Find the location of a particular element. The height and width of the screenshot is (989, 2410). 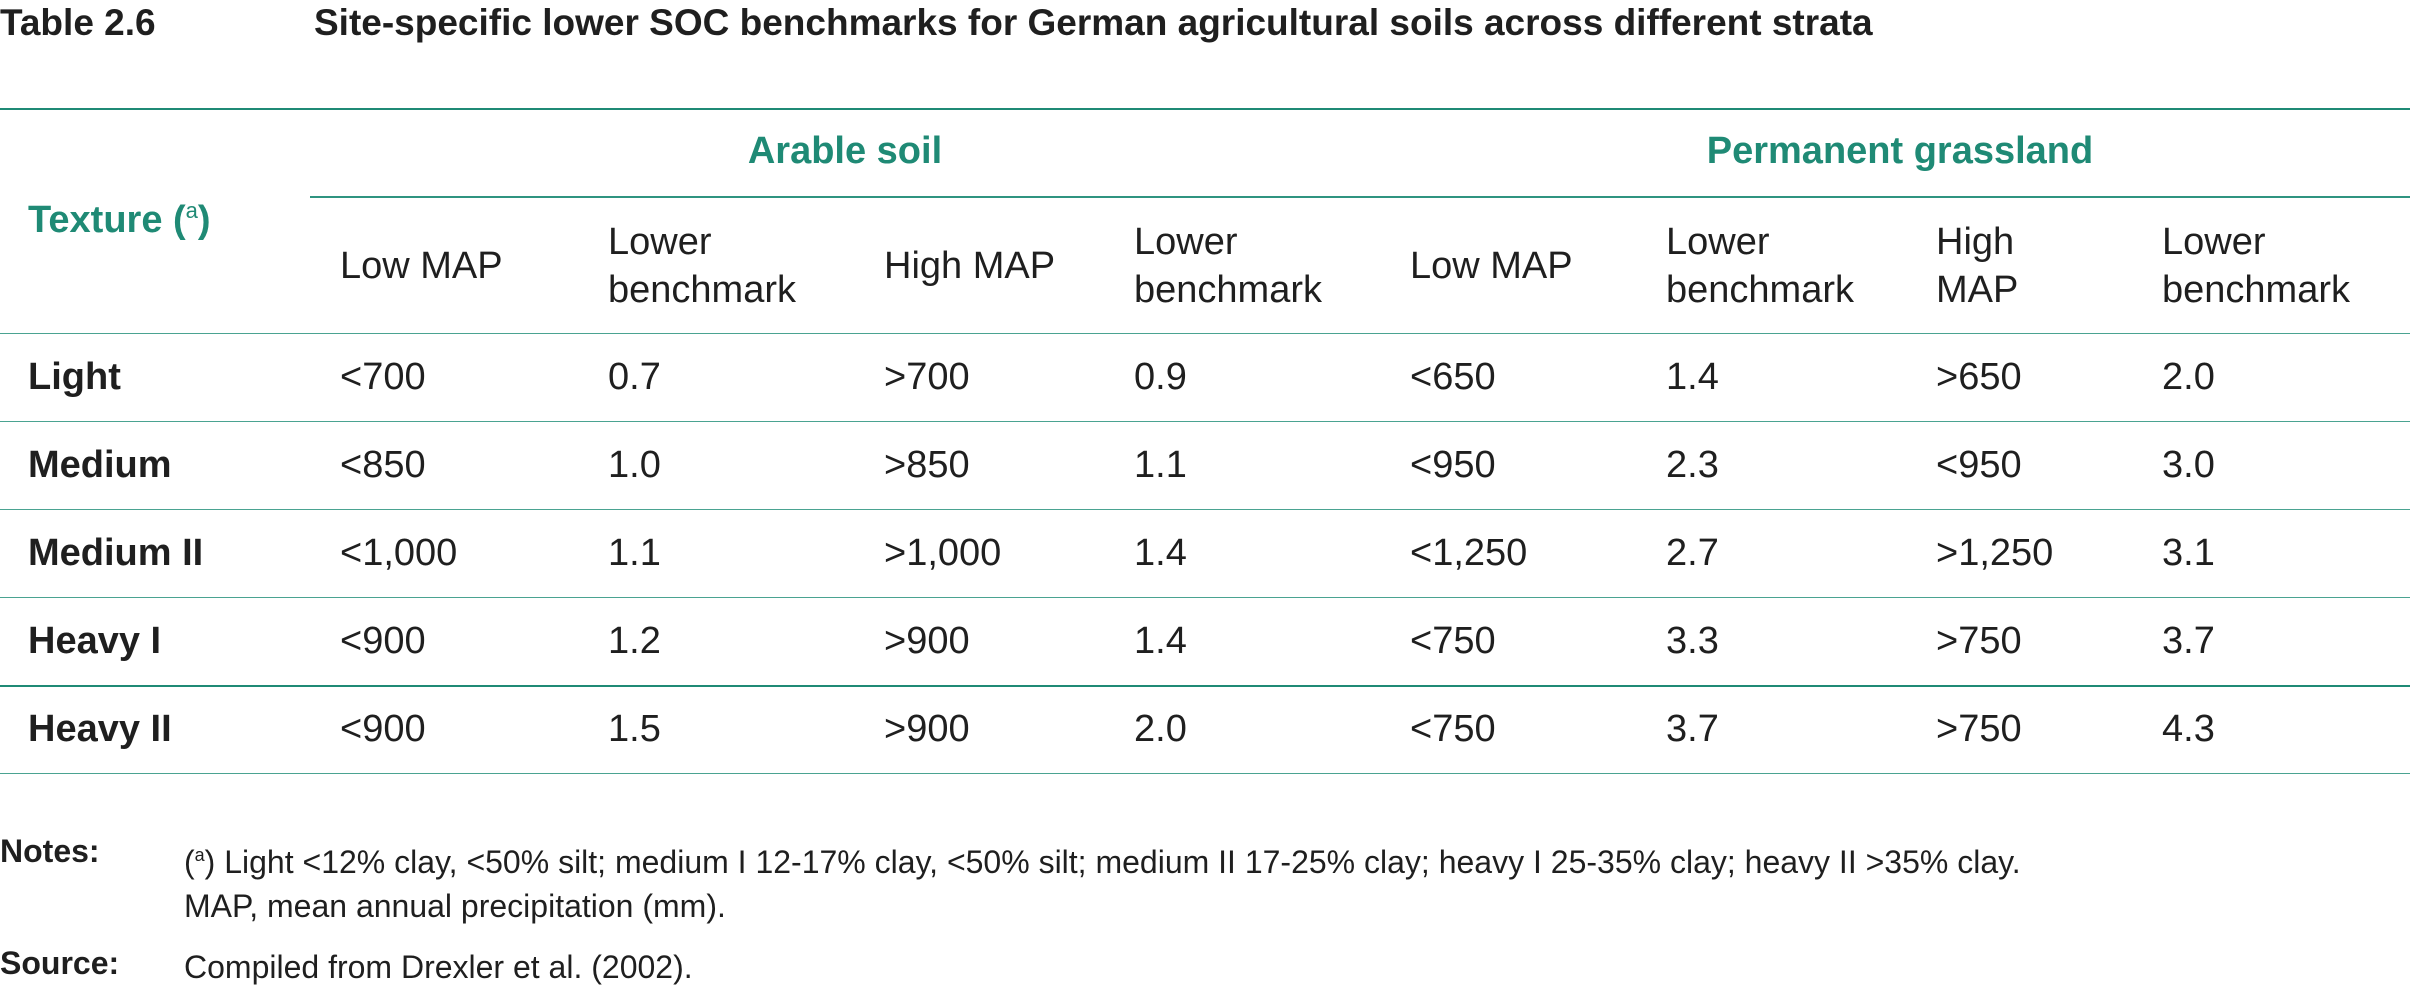

table-cell: <650 is located at coordinates (1453, 377).